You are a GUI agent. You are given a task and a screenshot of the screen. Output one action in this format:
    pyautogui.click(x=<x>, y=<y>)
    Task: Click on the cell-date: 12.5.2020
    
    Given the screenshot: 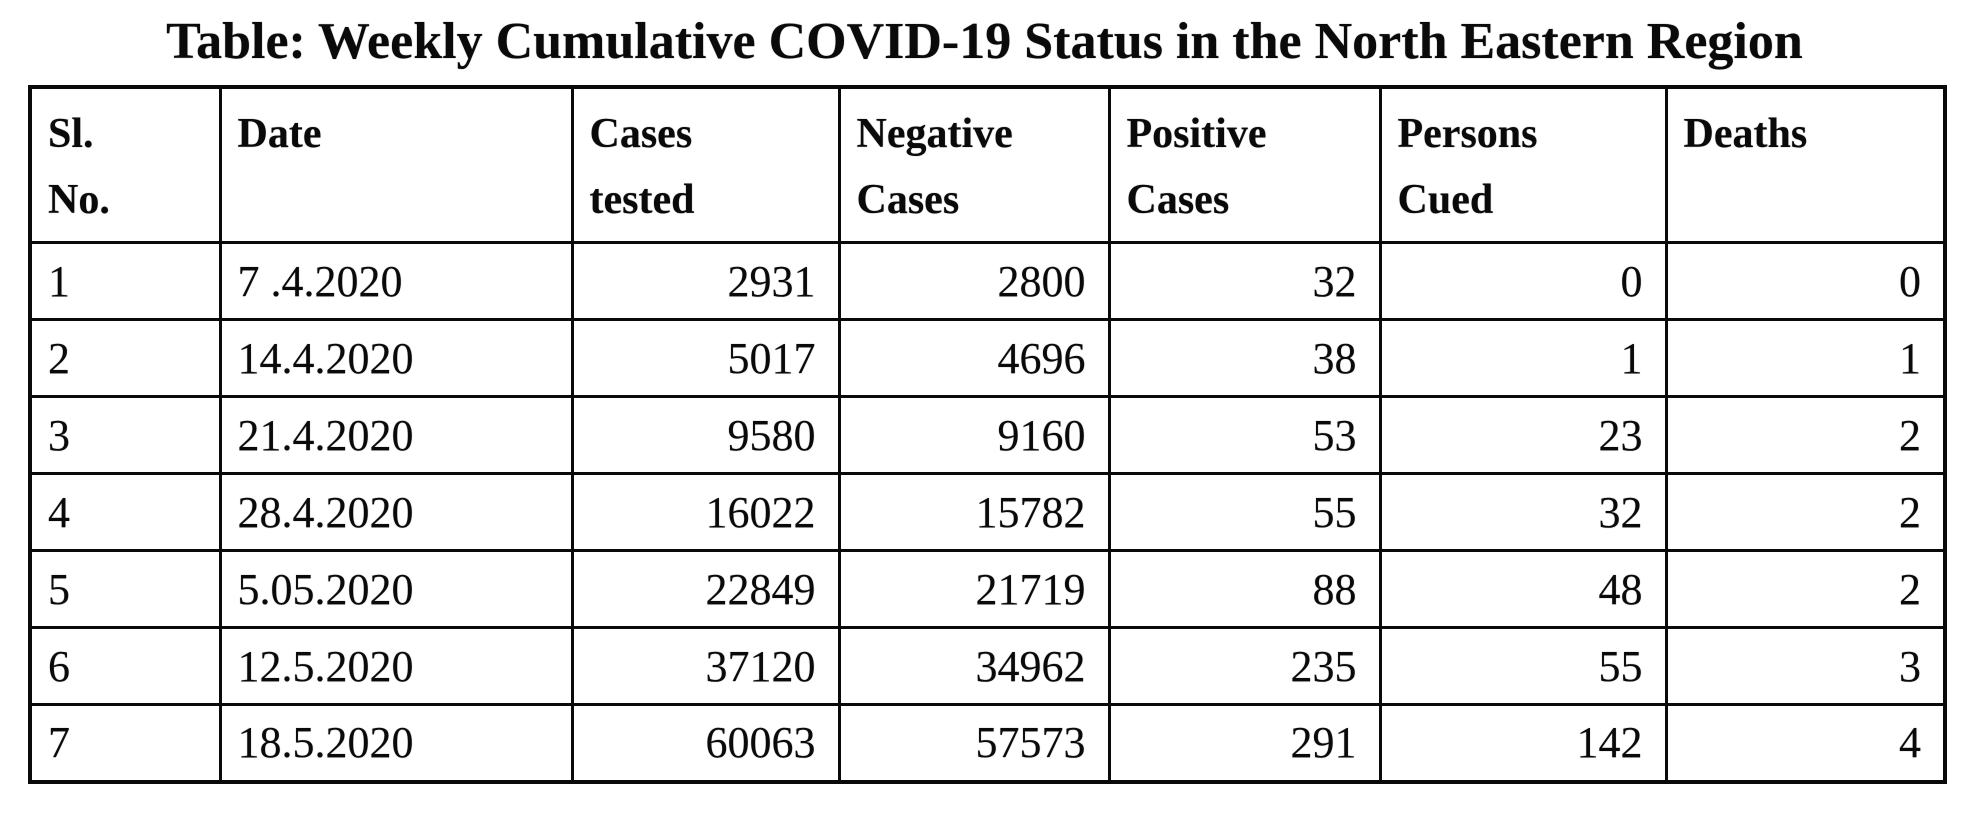 What is the action you would take?
    pyautogui.click(x=396, y=666)
    